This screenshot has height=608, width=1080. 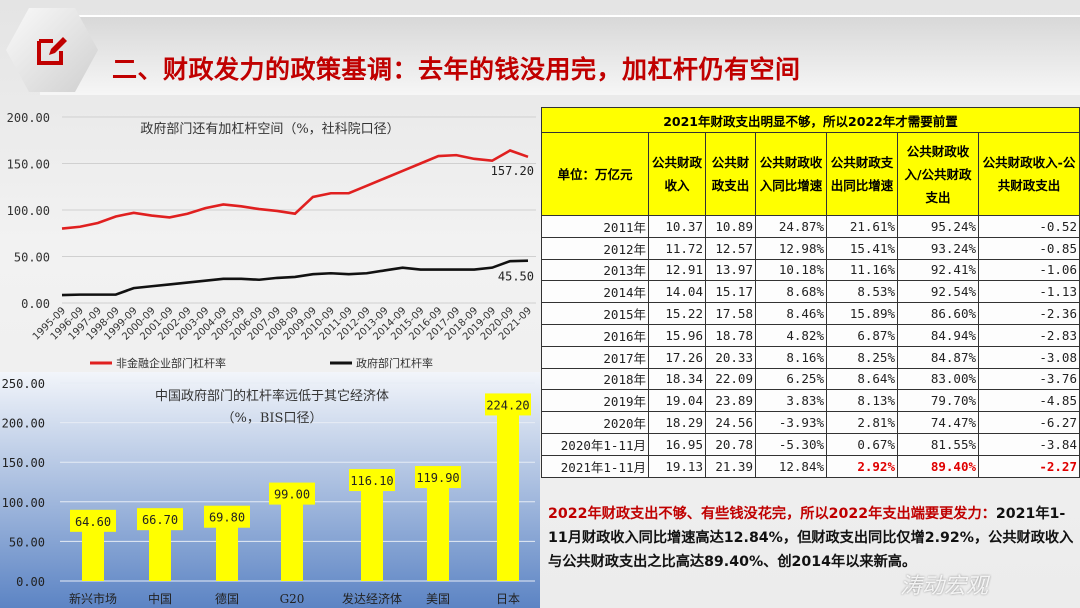 I want to click on table-row: 2019年 19.04 23.89 3.83% 8.13% 79.70% -4.85, so click(x=810, y=401).